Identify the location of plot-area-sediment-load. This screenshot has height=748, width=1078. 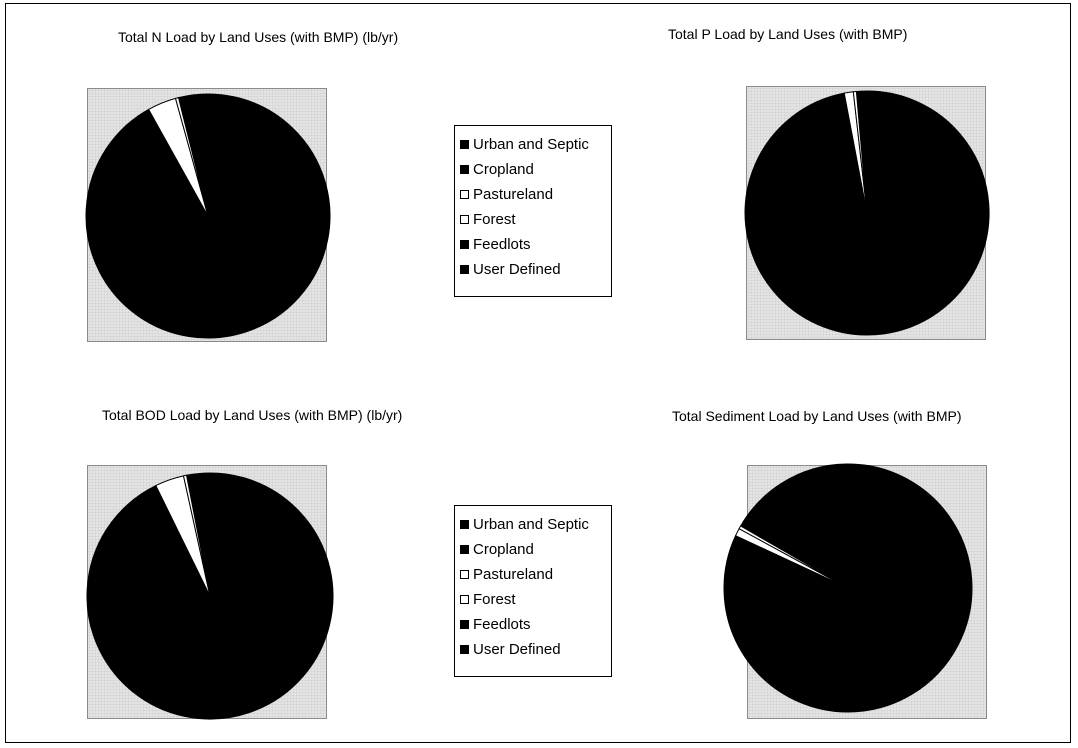
(855, 591).